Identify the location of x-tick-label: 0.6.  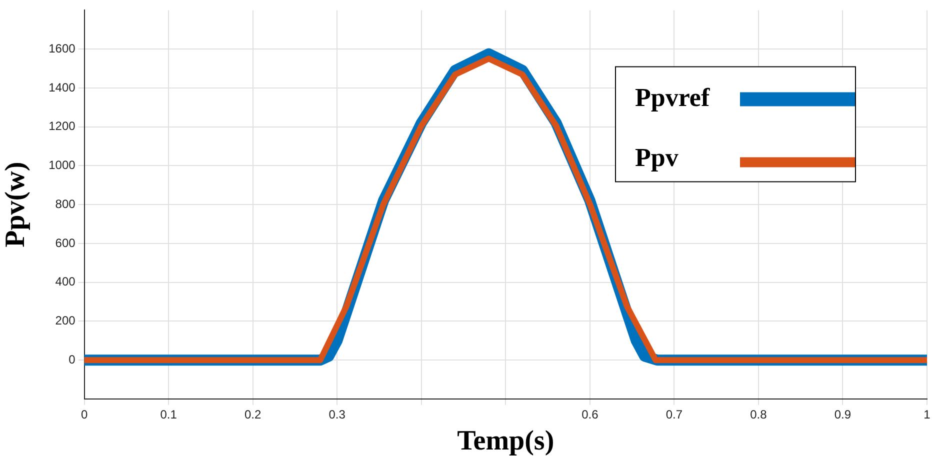
(590, 415).